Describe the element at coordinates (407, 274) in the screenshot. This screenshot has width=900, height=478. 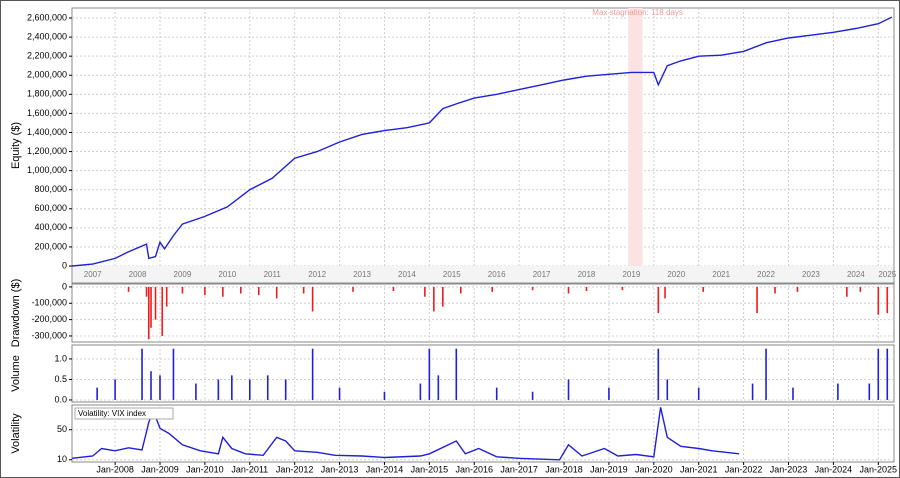
I see `x-tick-label: 2014` at that location.